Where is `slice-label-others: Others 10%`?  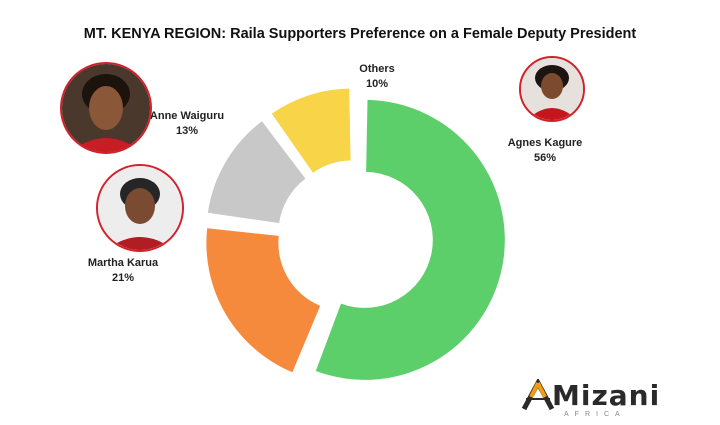 slice-label-others: Others 10% is located at coordinates (377, 77).